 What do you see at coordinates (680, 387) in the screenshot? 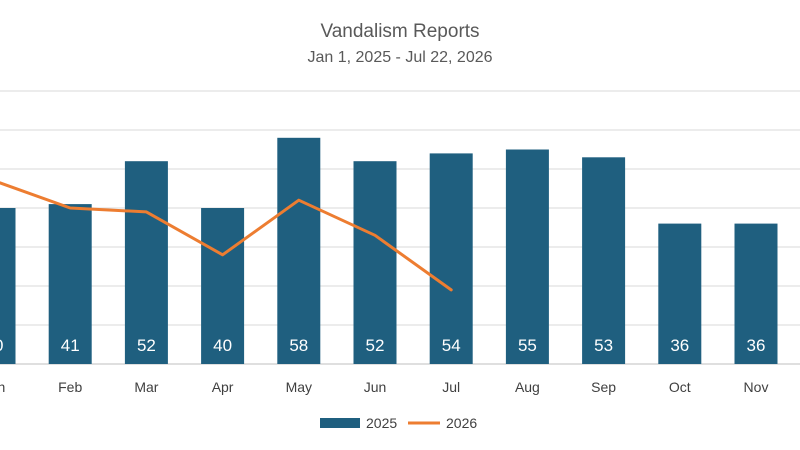
I see `x-tick-oct: Oct` at bounding box center [680, 387].